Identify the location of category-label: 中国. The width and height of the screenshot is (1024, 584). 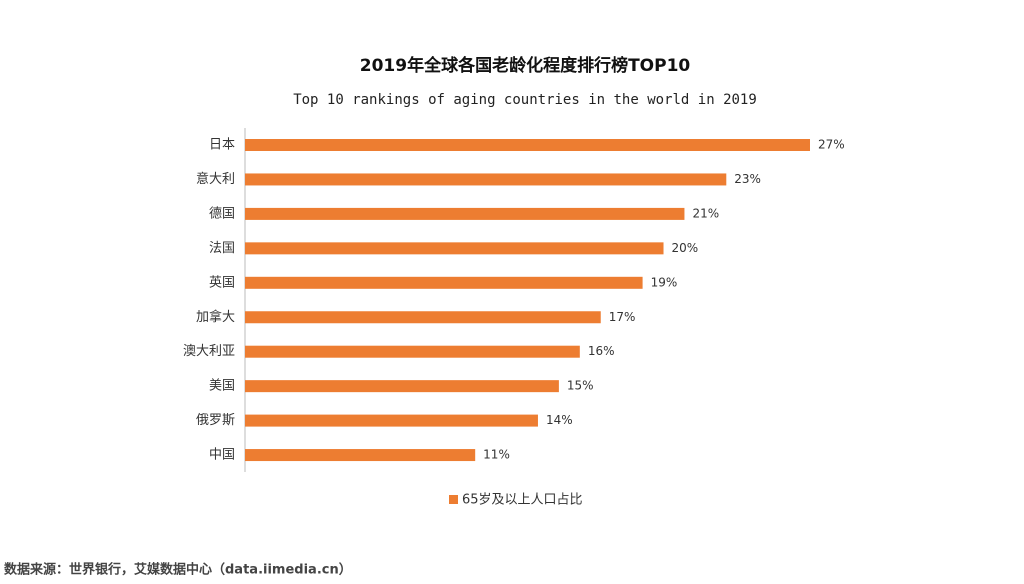
(222, 455).